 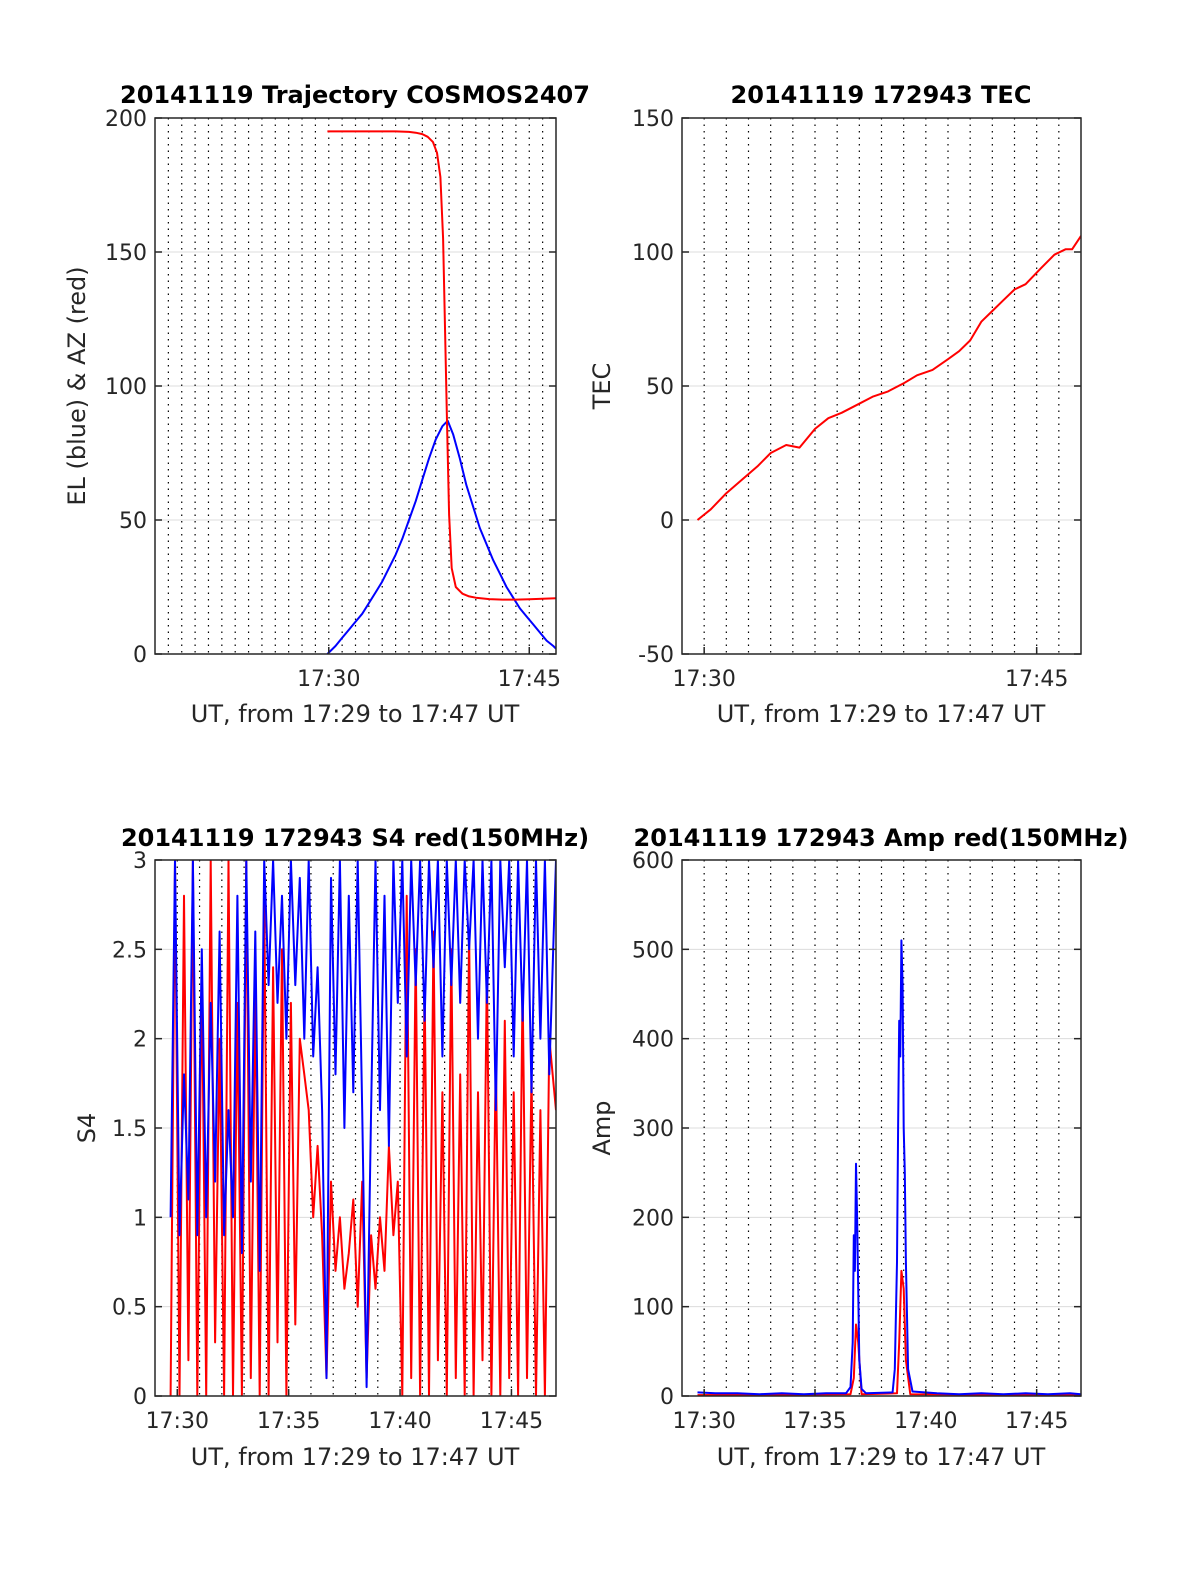 I want to click on s4-xtick-label-1: 17:35, so click(x=288, y=1421).